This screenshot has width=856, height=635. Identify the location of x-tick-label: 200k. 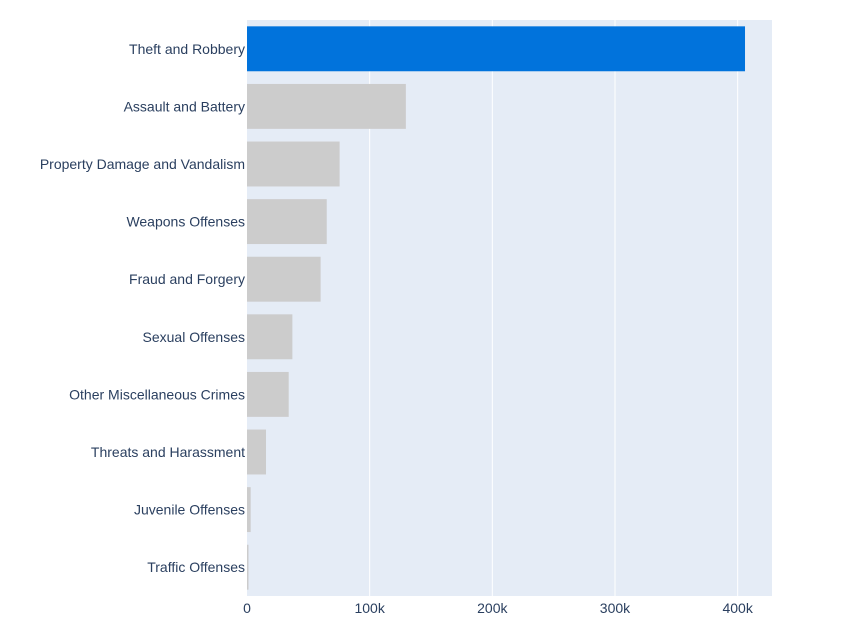
(492, 608).